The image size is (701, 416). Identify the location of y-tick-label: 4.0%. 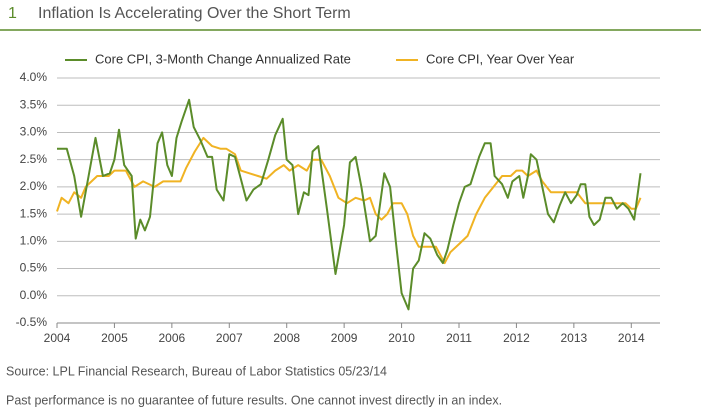
(34, 77).